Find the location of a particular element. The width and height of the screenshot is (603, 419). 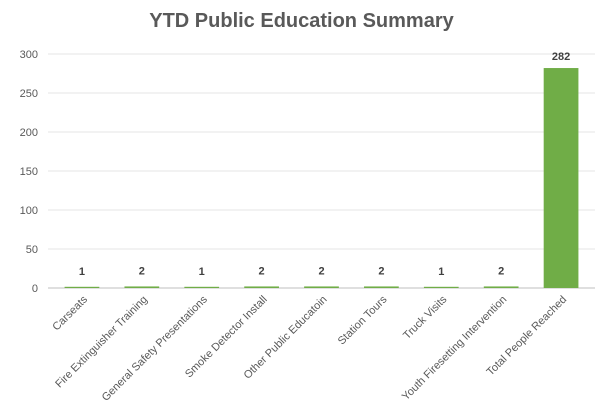

y-tick-label: 50 is located at coordinates (32, 250).